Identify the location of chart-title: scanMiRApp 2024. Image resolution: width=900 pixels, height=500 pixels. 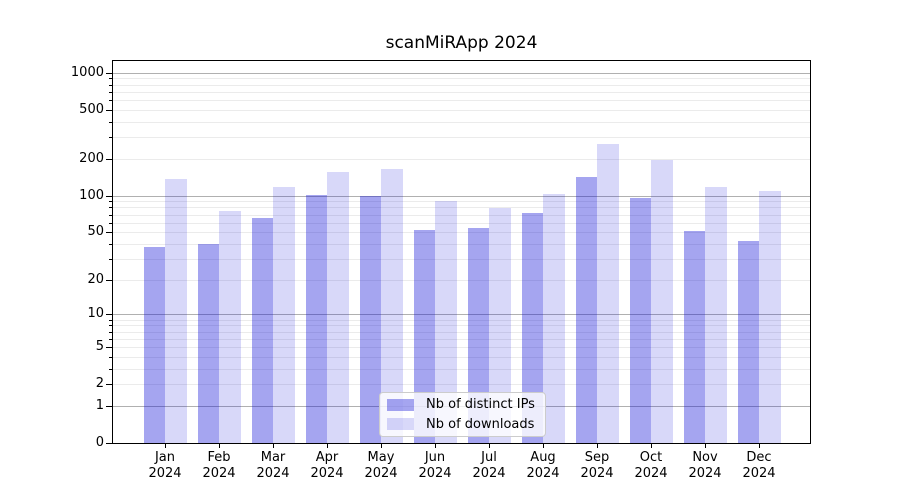
(461, 43).